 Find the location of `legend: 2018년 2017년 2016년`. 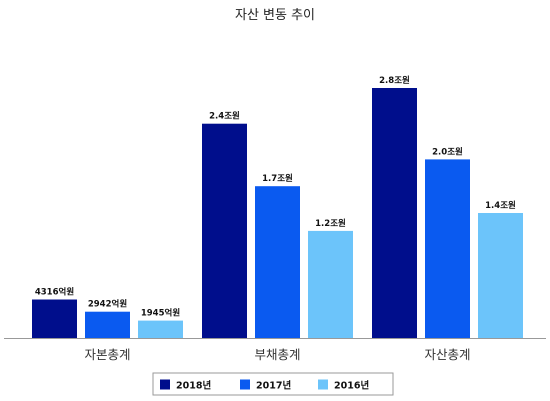

legend: 2018년 2017년 2016년 is located at coordinates (273, 384).